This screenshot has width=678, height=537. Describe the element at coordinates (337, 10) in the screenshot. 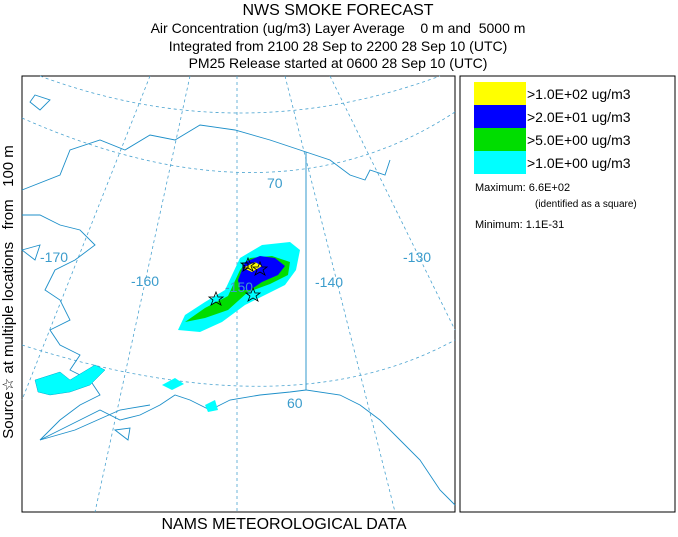

I see `title: NWS SMOKE FORECAST` at that location.